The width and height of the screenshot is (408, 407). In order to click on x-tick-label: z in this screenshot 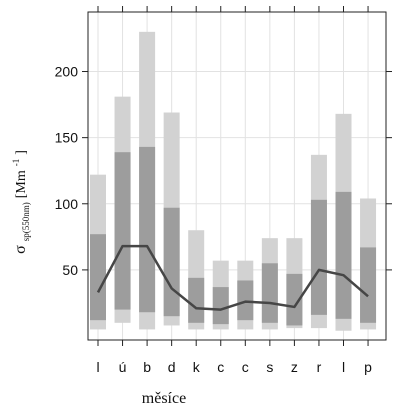, I will do `click(294, 367)`.